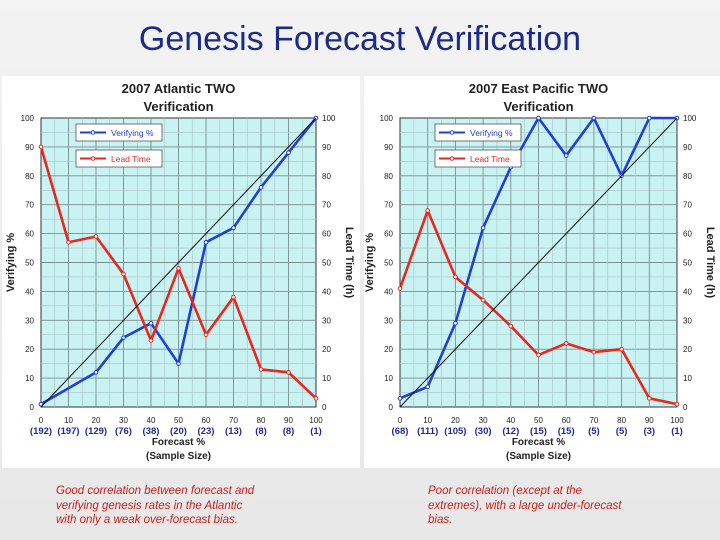  What do you see at coordinates (206, 420) in the screenshot?
I see `x-tick-label: 60` at bounding box center [206, 420].